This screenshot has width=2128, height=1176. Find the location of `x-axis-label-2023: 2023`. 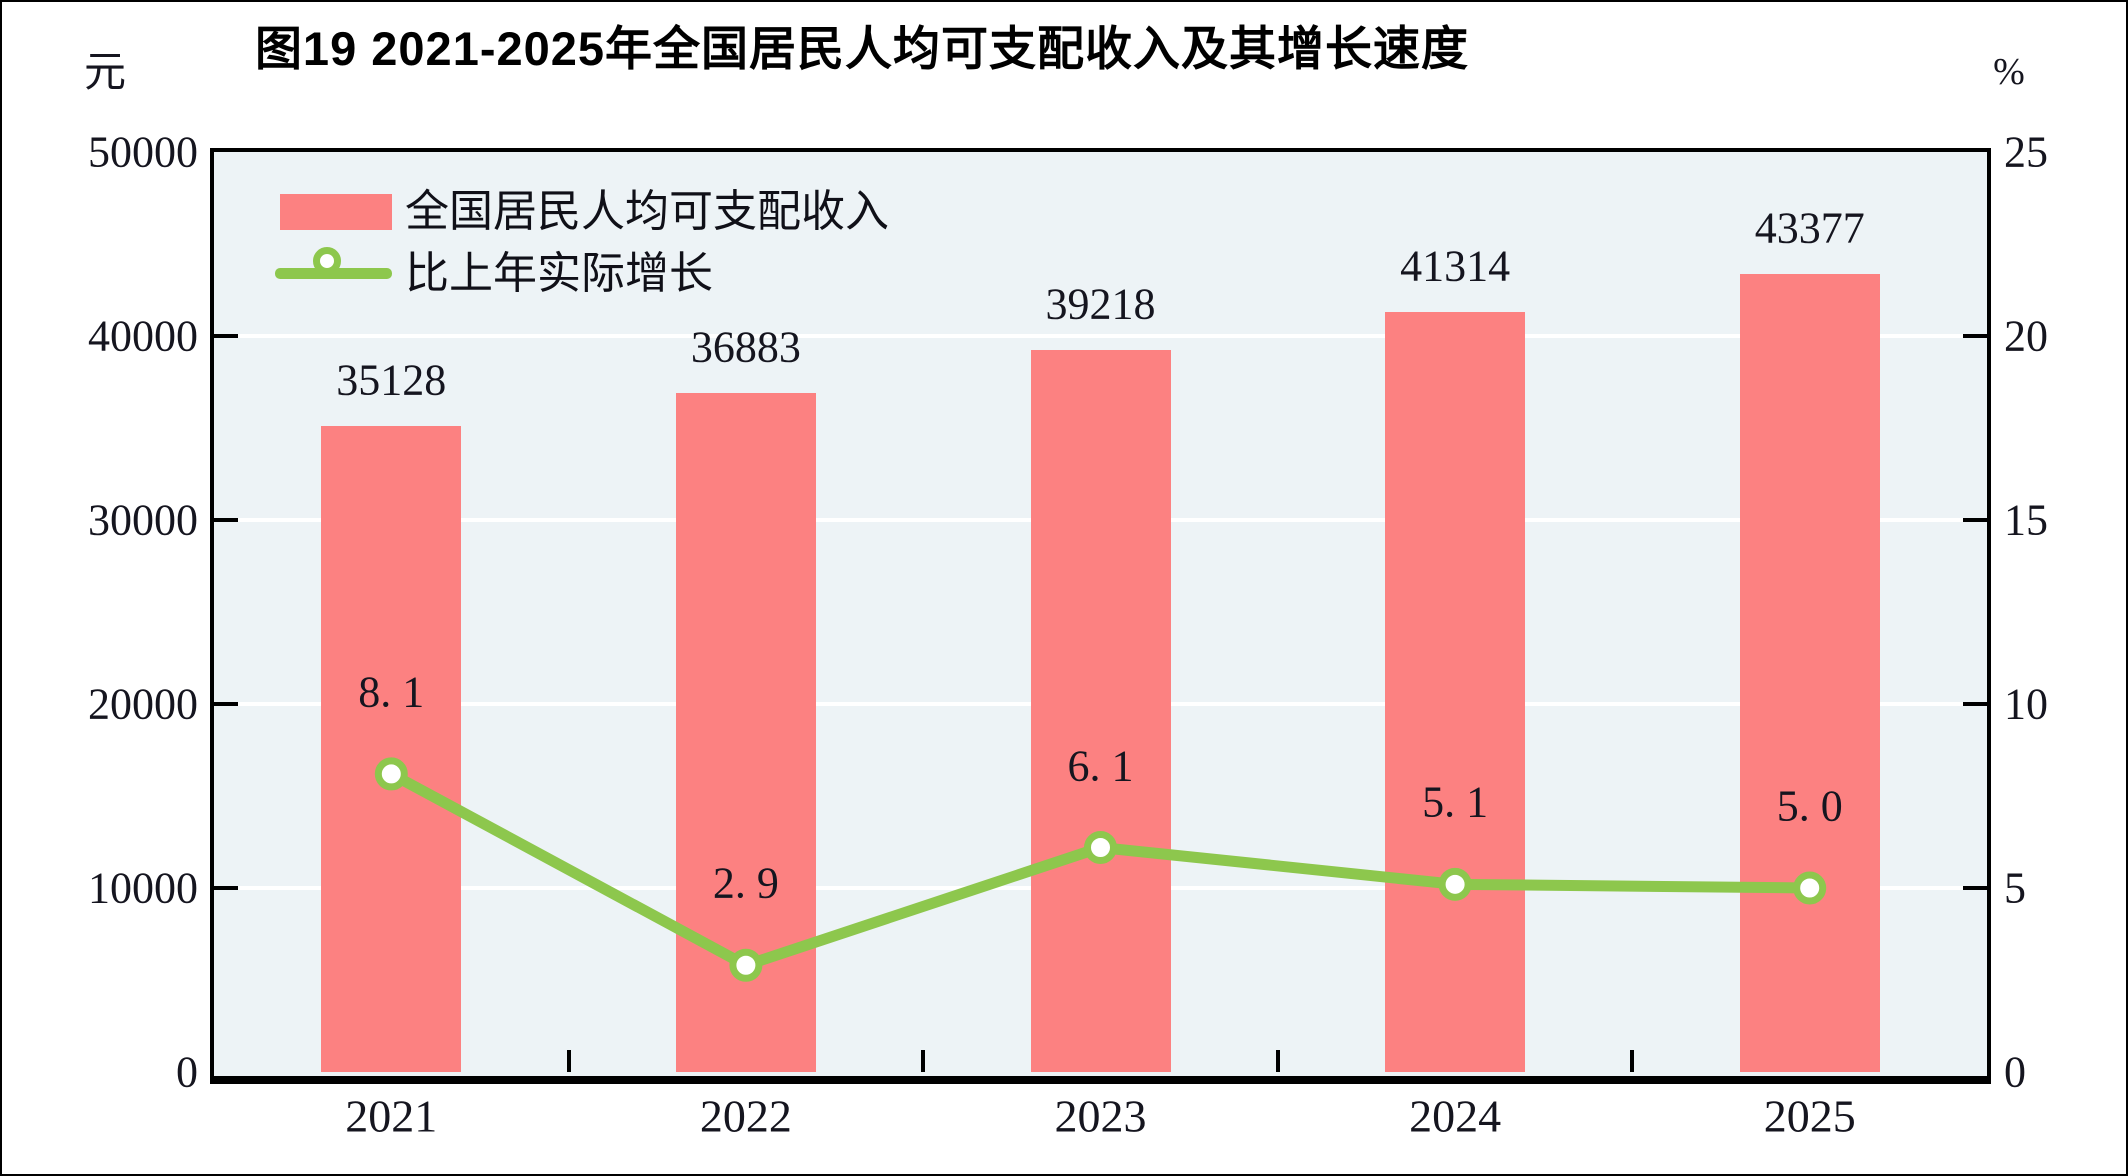

x-axis-label-2023: 2023 is located at coordinates (1100, 1116).